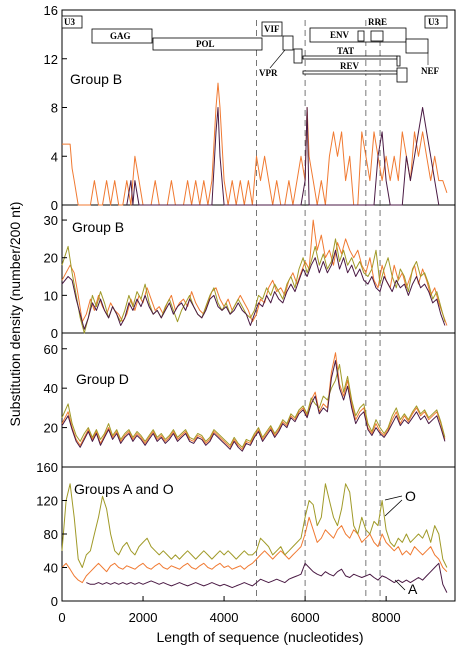 This screenshot has width=471, height=659. What do you see at coordinates (398, 61) in the screenshot?
I see `gene-tat-exon-box` at bounding box center [398, 61].